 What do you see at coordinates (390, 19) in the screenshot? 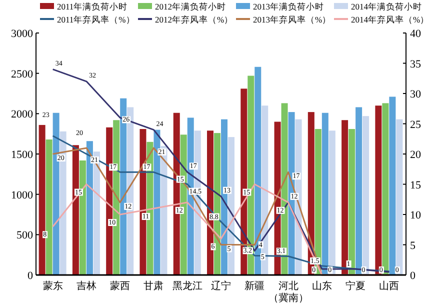
I see `legend-label: 2014年弃风率（%）` at bounding box center [390, 19].